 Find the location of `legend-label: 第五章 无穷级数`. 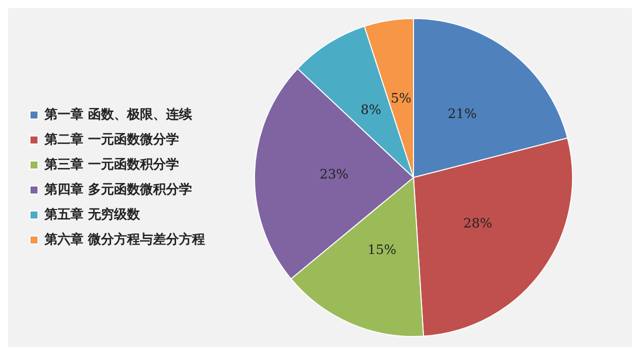

legend-label: 第五章 无穷级数 is located at coordinates (93, 214).